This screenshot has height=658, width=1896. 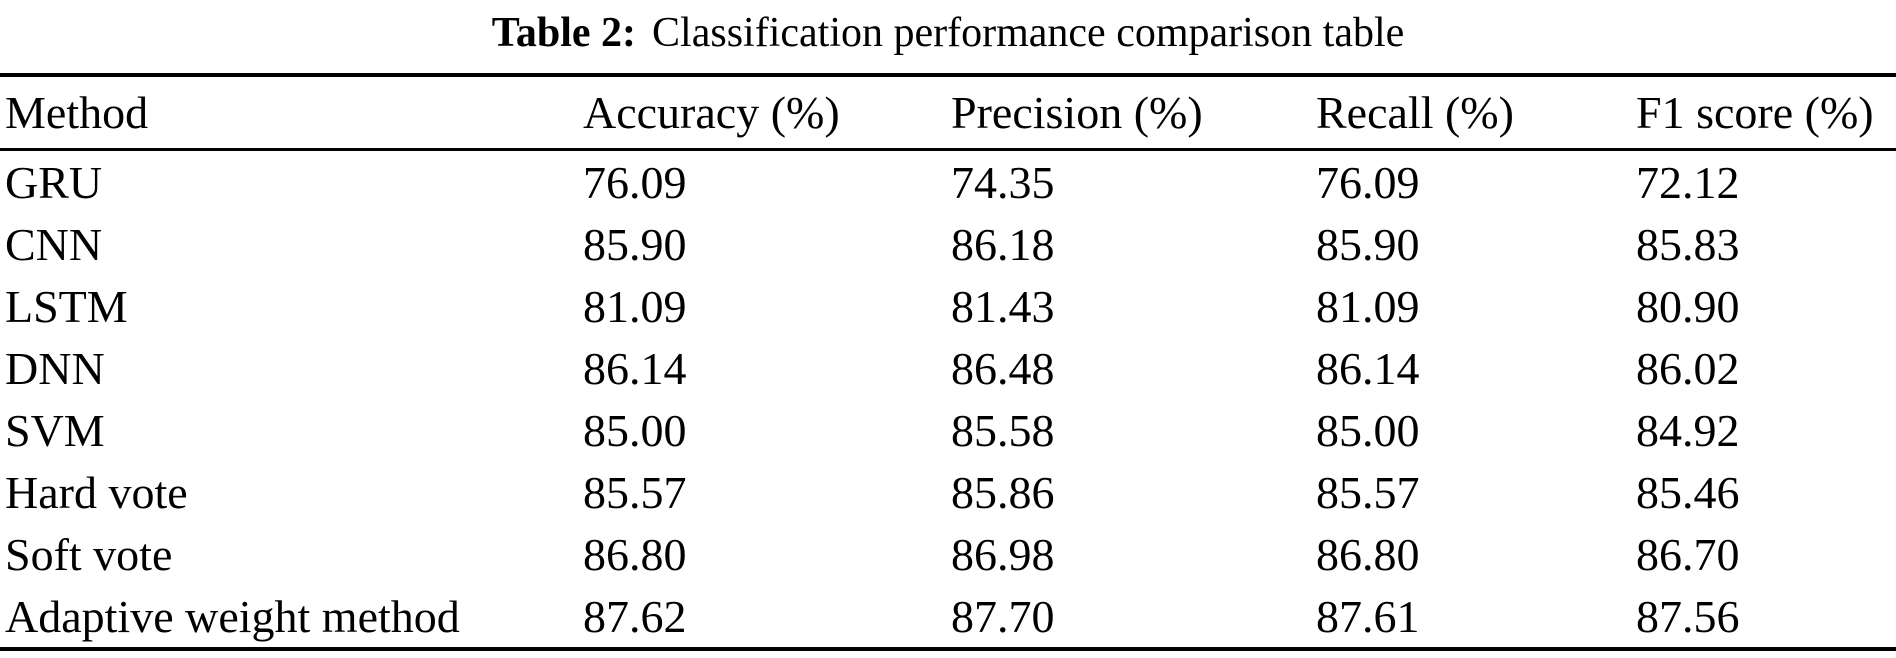 What do you see at coordinates (1368, 368) in the screenshot?
I see `recall-cell: 86.14` at bounding box center [1368, 368].